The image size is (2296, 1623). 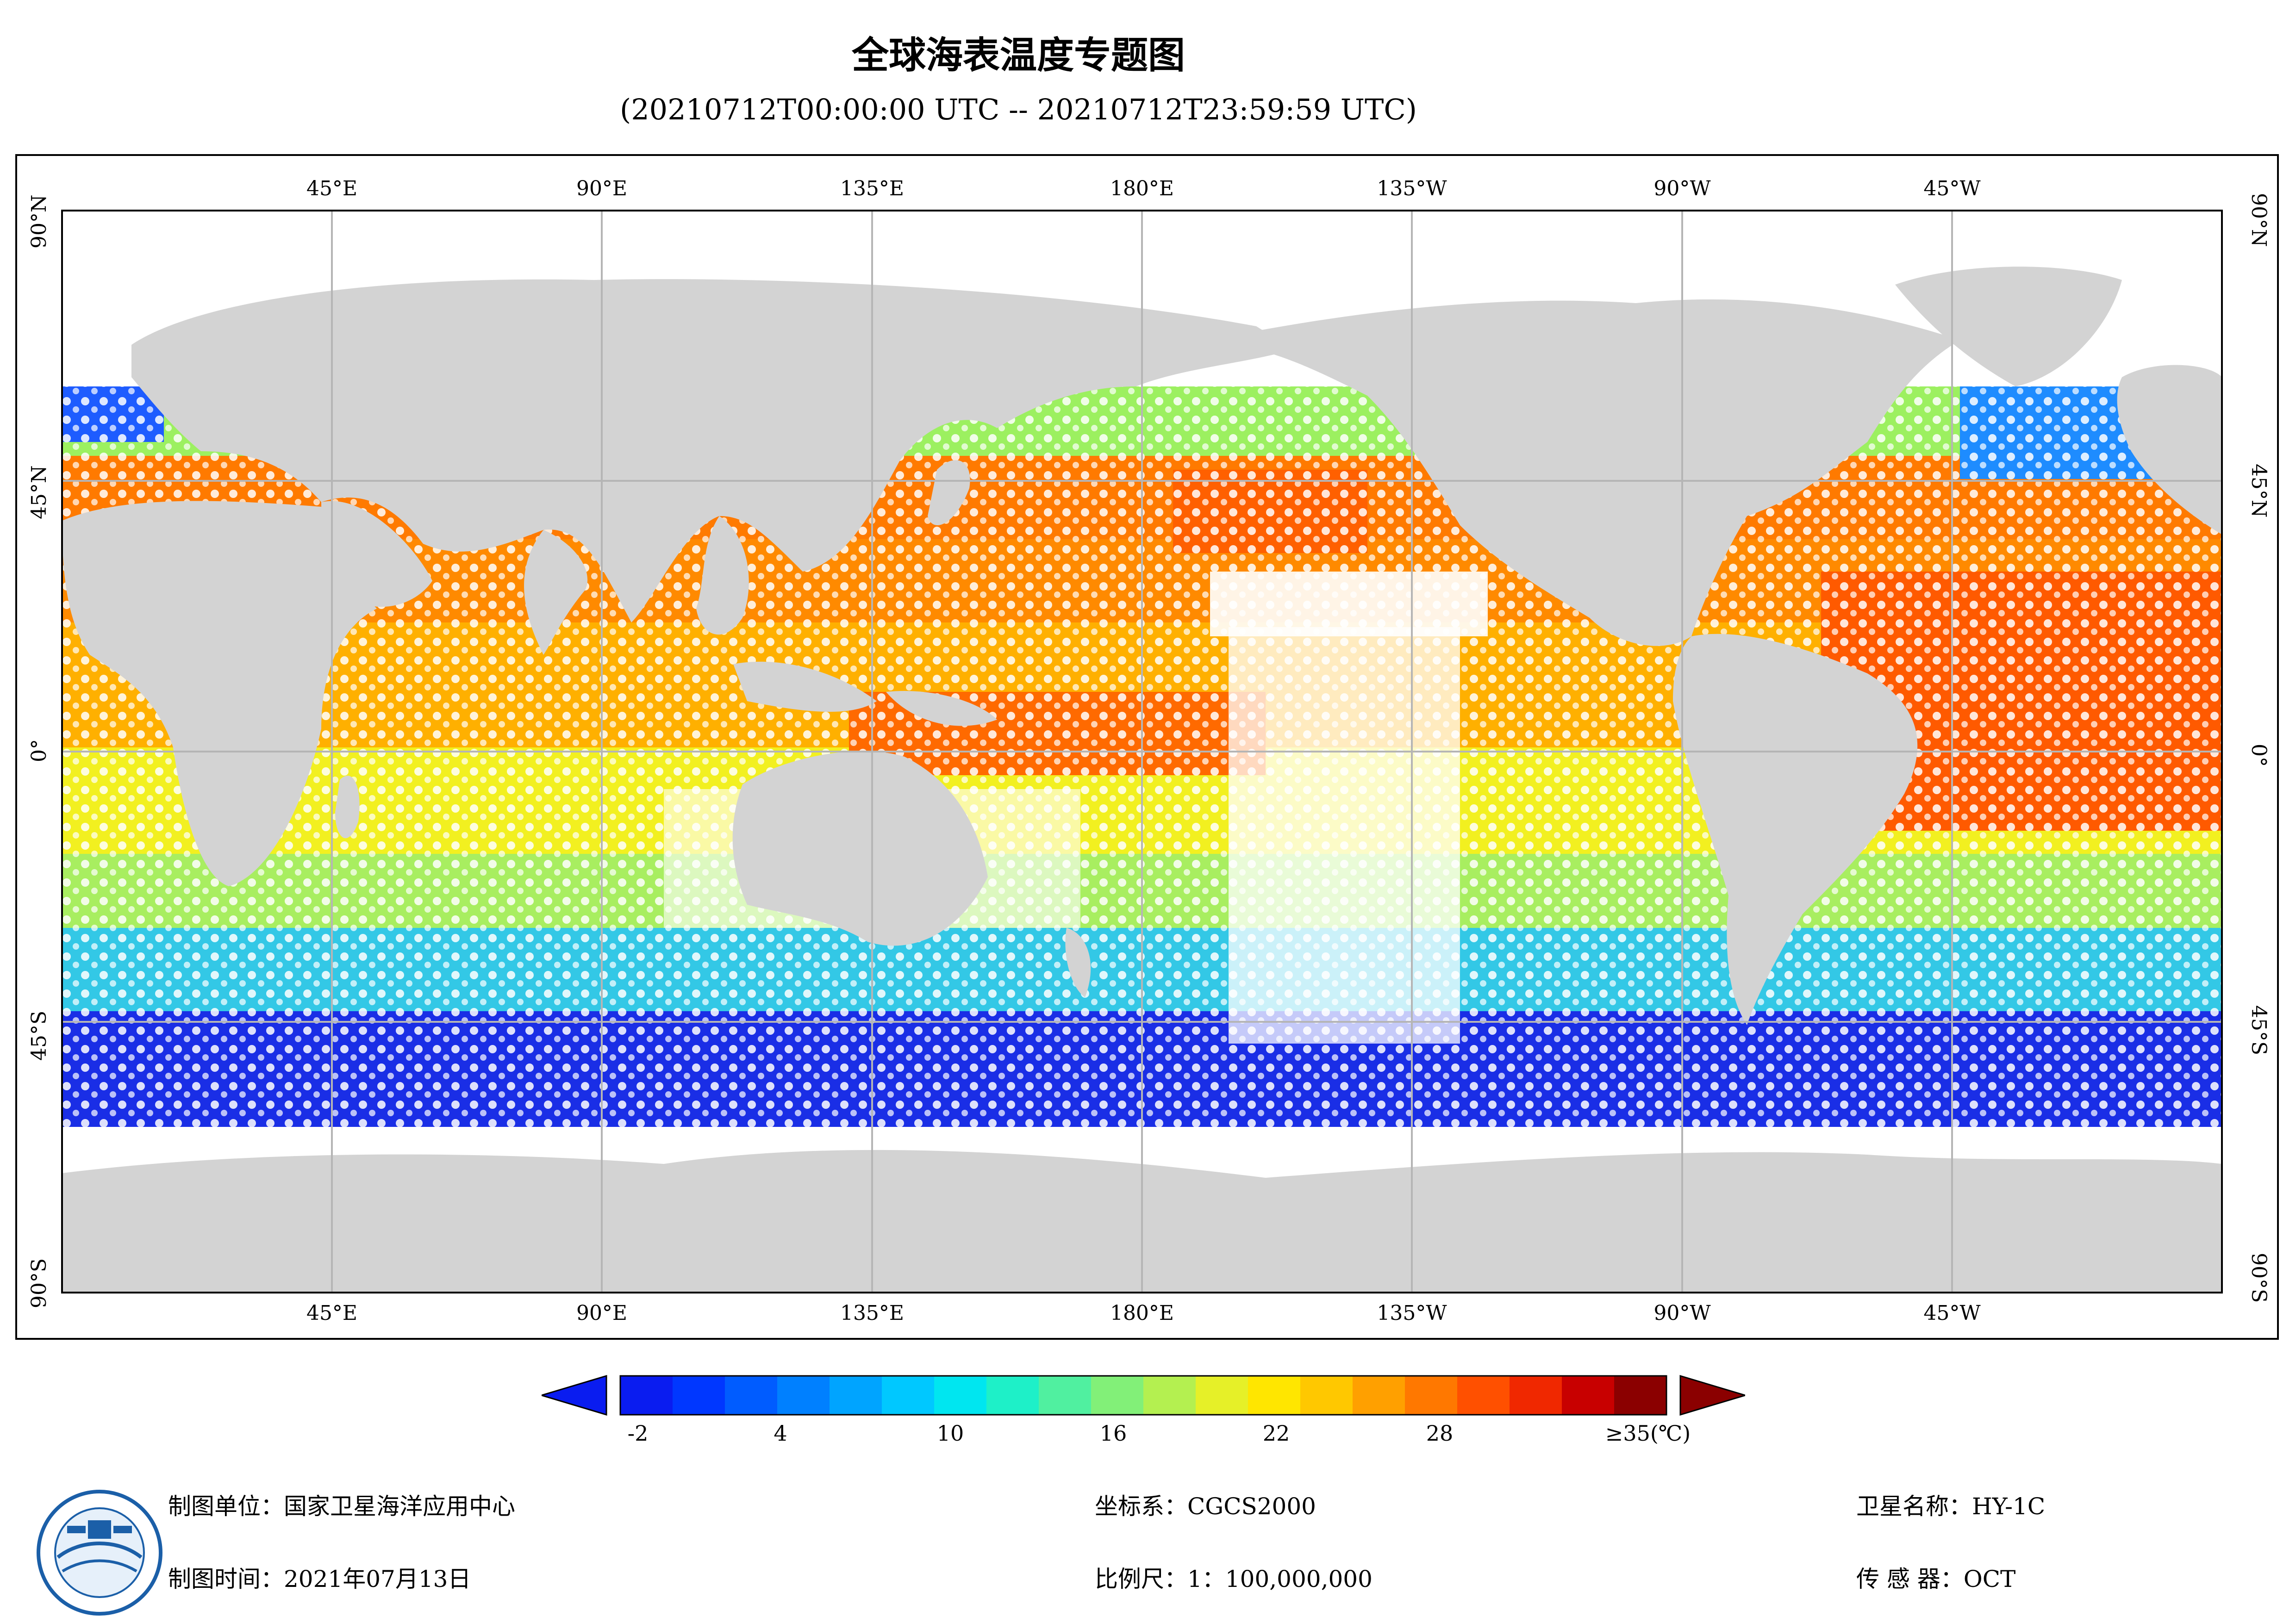 I want to click on lon-label-180e-top: 180°E, so click(x=1142, y=188).